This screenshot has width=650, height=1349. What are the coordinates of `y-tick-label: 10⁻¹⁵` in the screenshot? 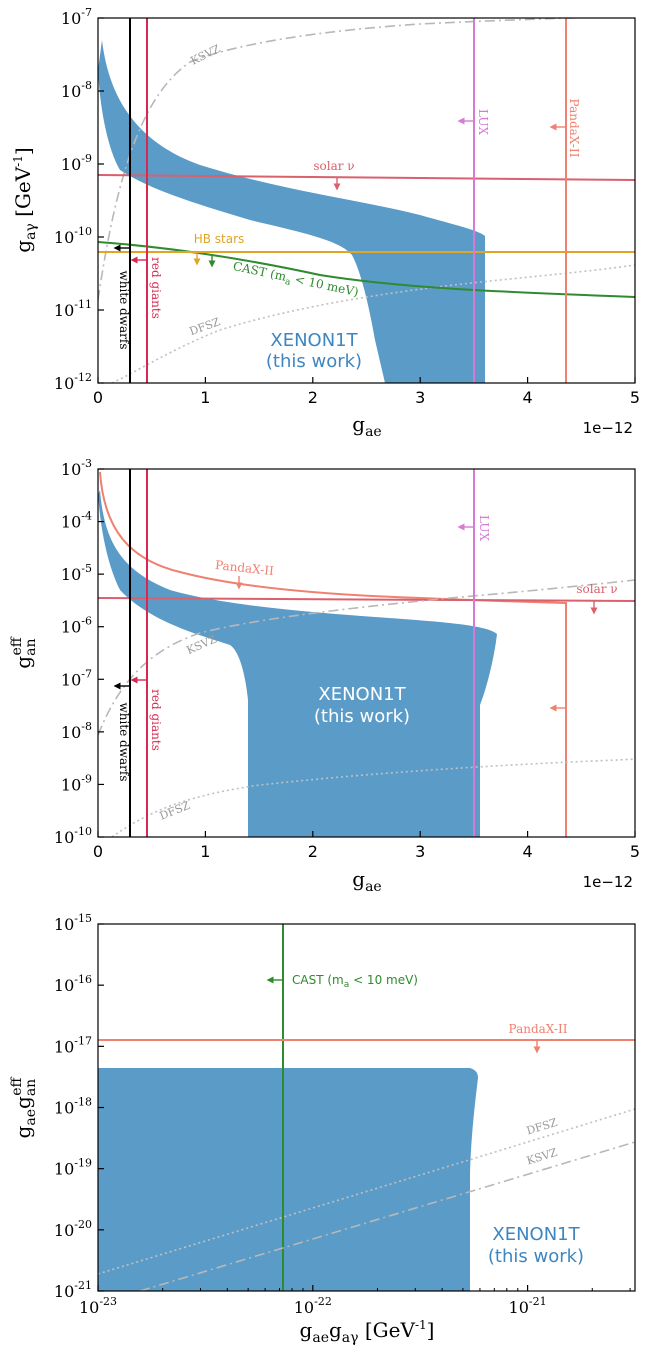 It's located at (73, 923).